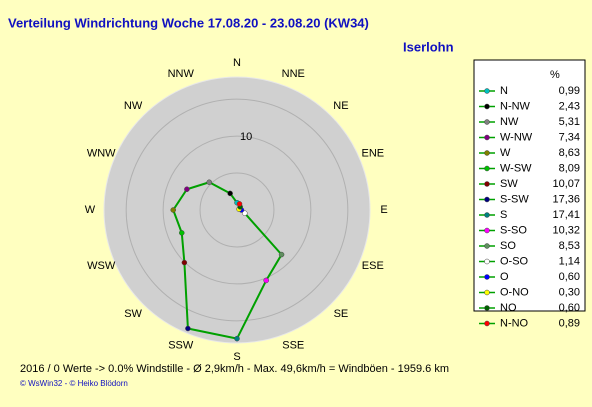  I want to click on legend-label: S, so click(503, 215).